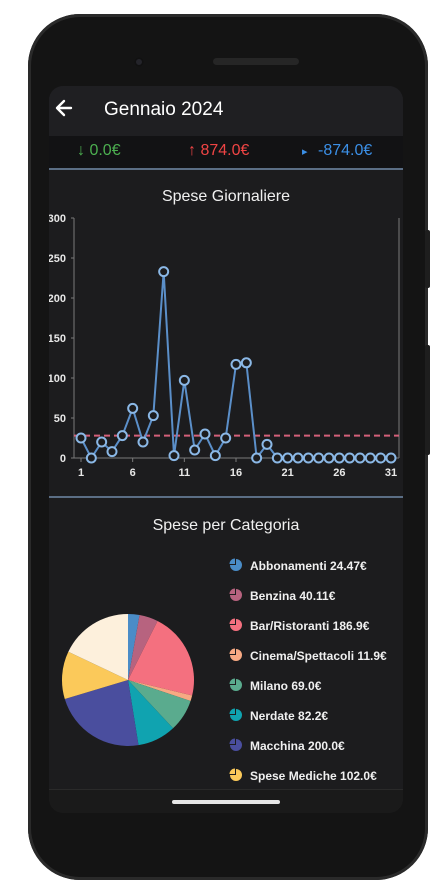  What do you see at coordinates (286, 686) in the screenshot?
I see `legend-label: Milano 69.0€` at bounding box center [286, 686].